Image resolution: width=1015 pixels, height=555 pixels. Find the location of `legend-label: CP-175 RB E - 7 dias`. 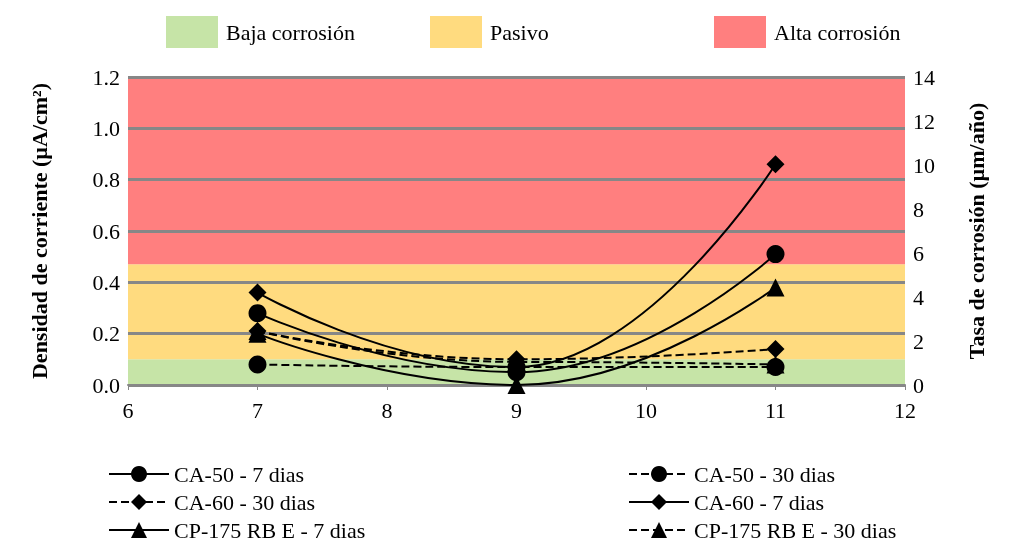

legend-label: CP-175 RB E - 7 dias is located at coordinates (270, 530).